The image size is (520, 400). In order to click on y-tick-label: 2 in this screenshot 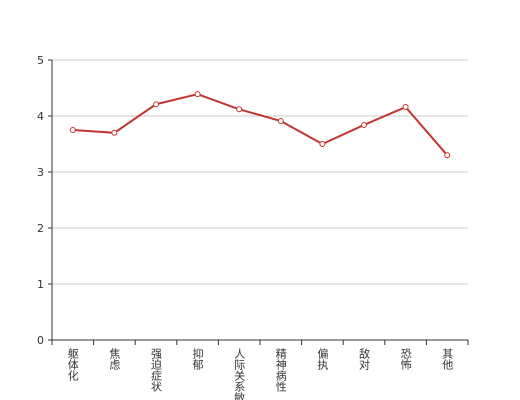, I will do `click(40, 228)`.